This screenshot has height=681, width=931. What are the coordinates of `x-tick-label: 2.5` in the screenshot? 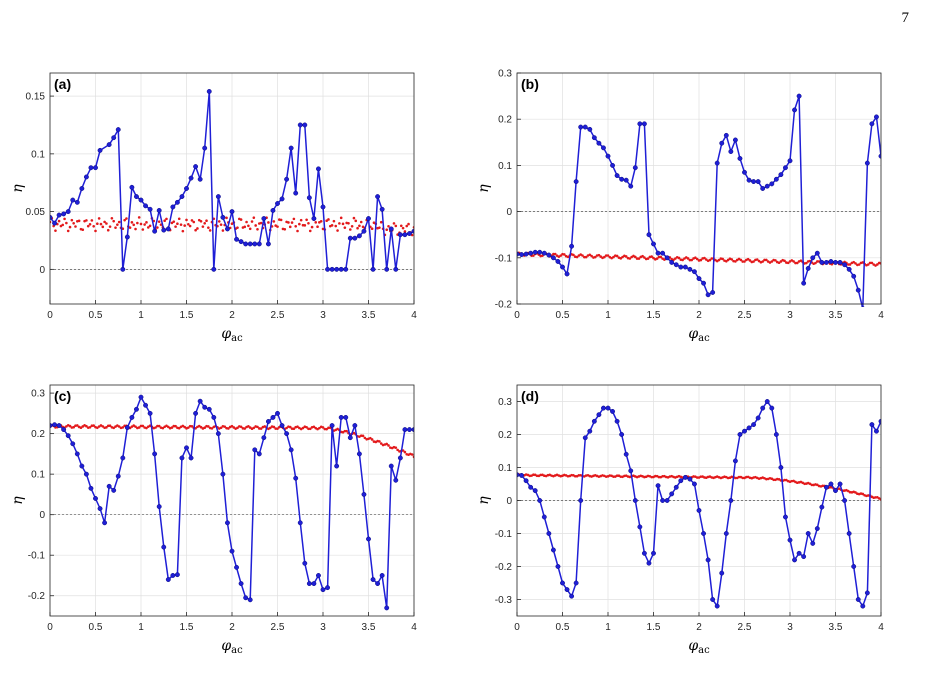 It's located at (278, 315).